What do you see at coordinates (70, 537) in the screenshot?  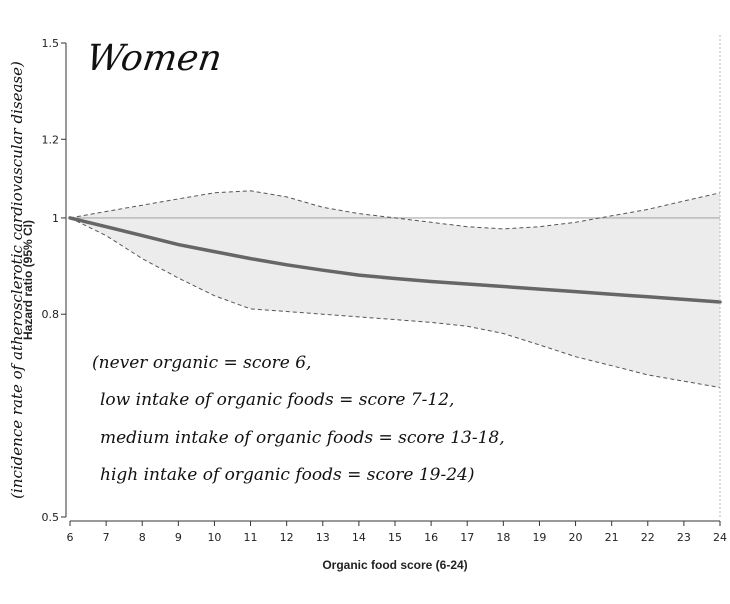 I see `x-tick-label: 6` at bounding box center [70, 537].